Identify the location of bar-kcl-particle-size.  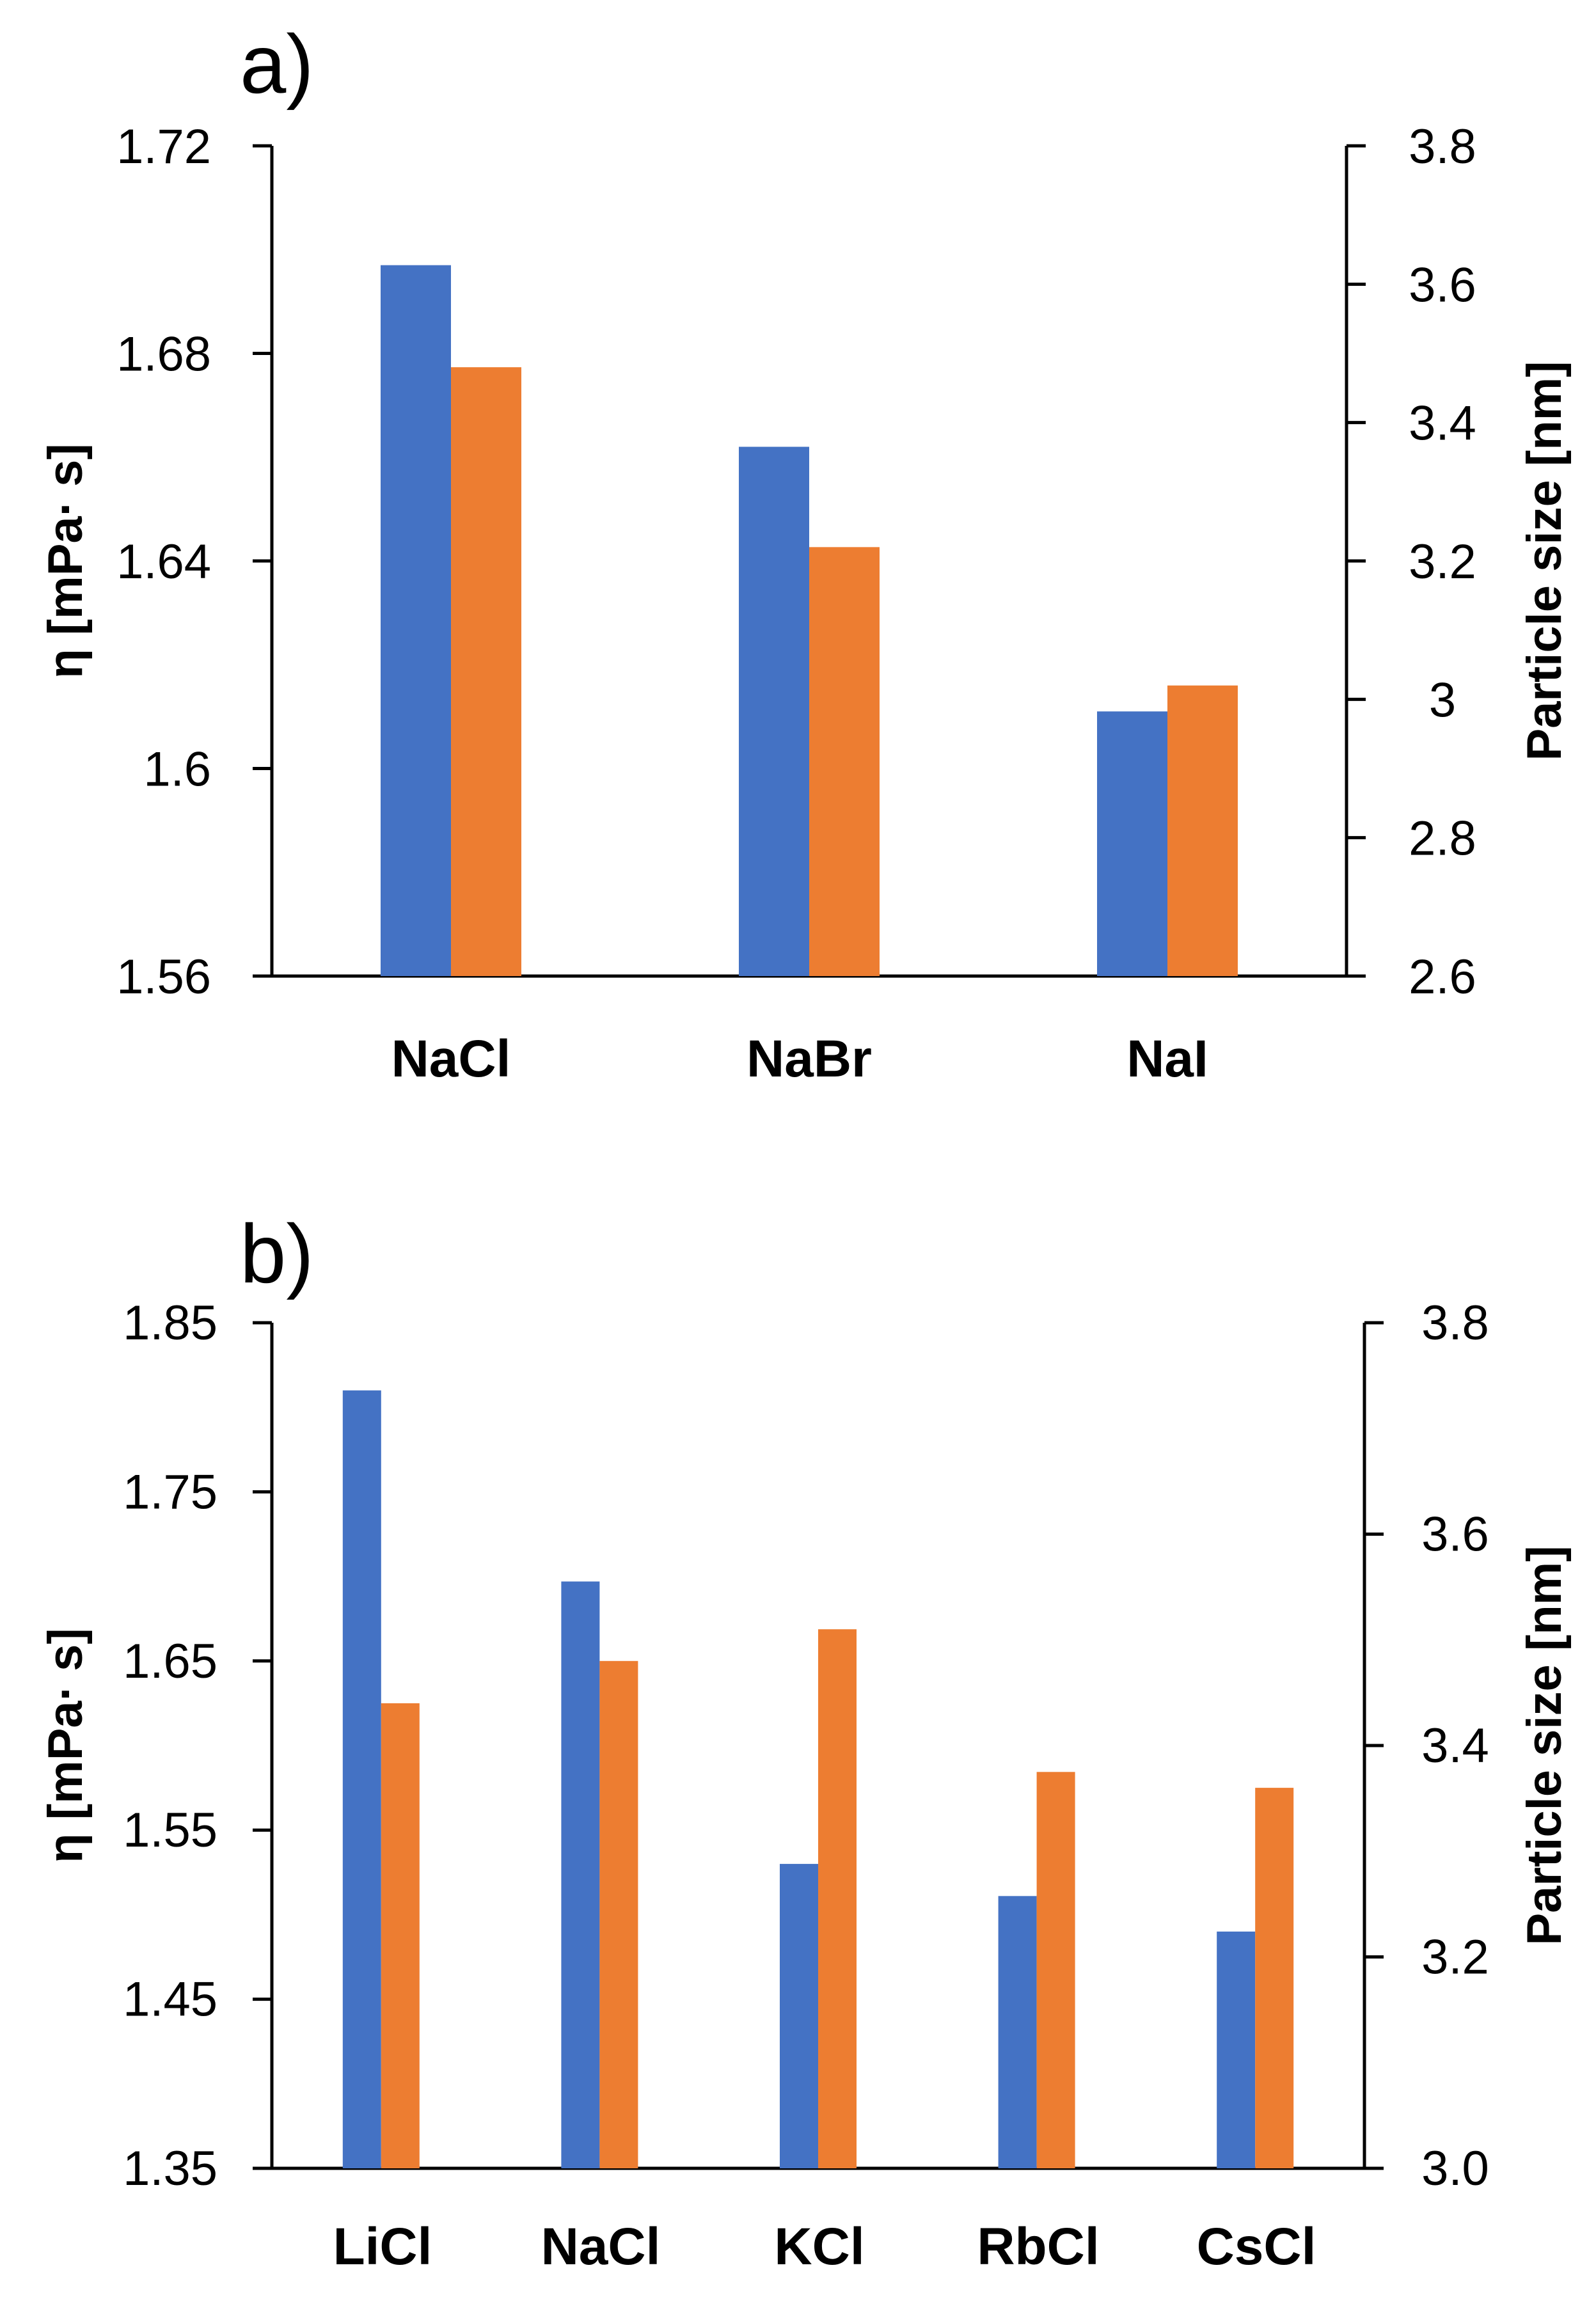
(837, 1898).